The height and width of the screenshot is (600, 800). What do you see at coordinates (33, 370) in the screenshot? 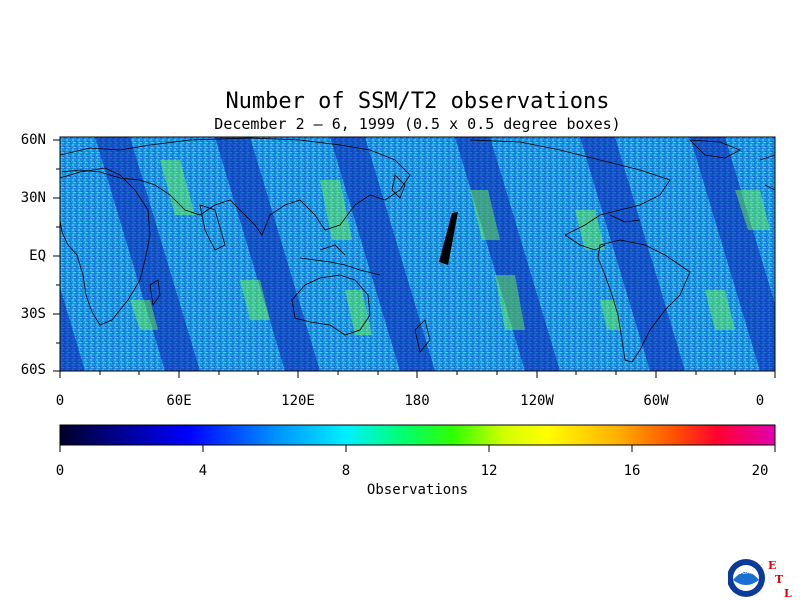
I see `y-tick-label: 60S` at bounding box center [33, 370].